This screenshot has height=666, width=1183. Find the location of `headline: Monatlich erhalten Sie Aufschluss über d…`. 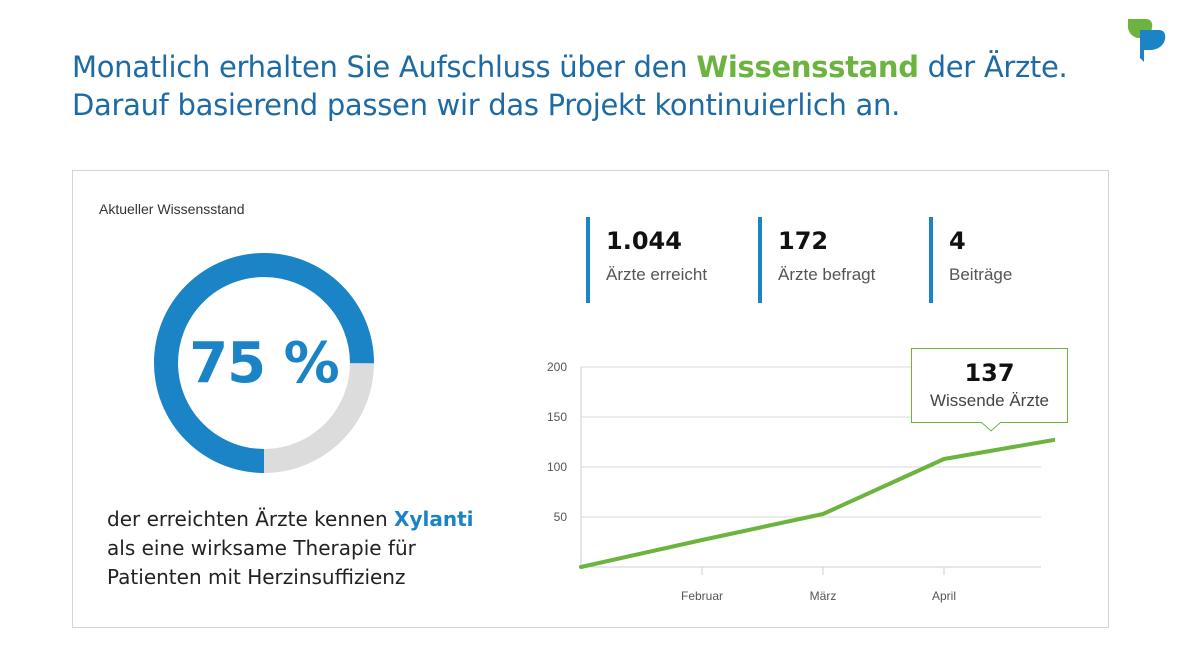

headline: Monatlich erhalten Sie Aufschluss über d… is located at coordinates (570, 86).